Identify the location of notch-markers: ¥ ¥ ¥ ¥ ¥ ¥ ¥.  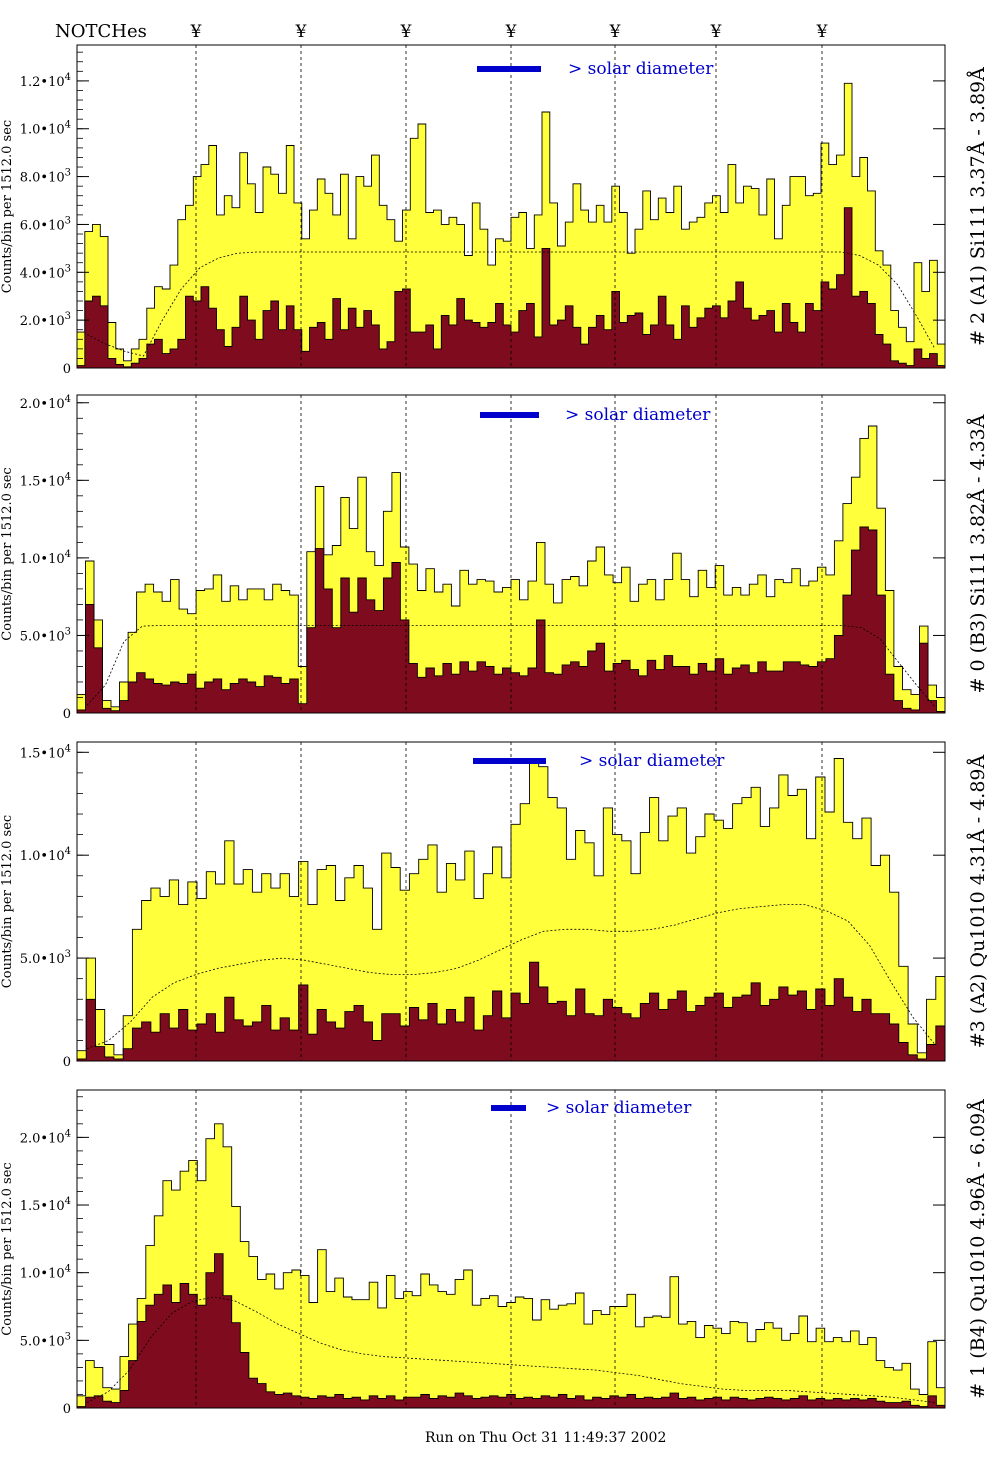
(509, 32).